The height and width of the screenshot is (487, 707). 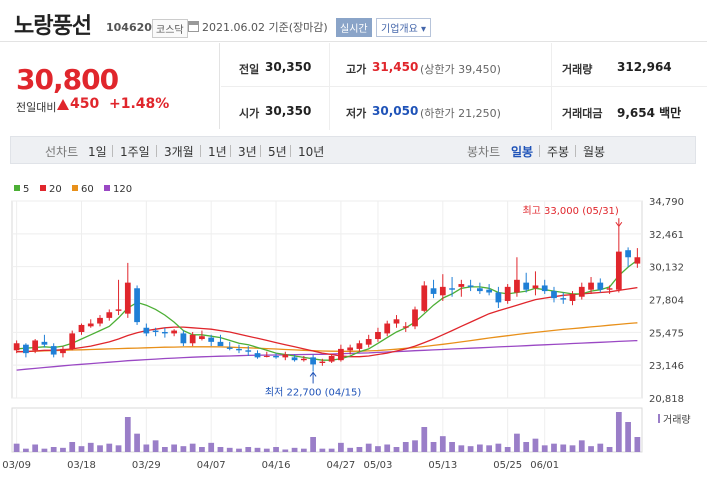 I want to click on change-value: 450, so click(x=85, y=104).